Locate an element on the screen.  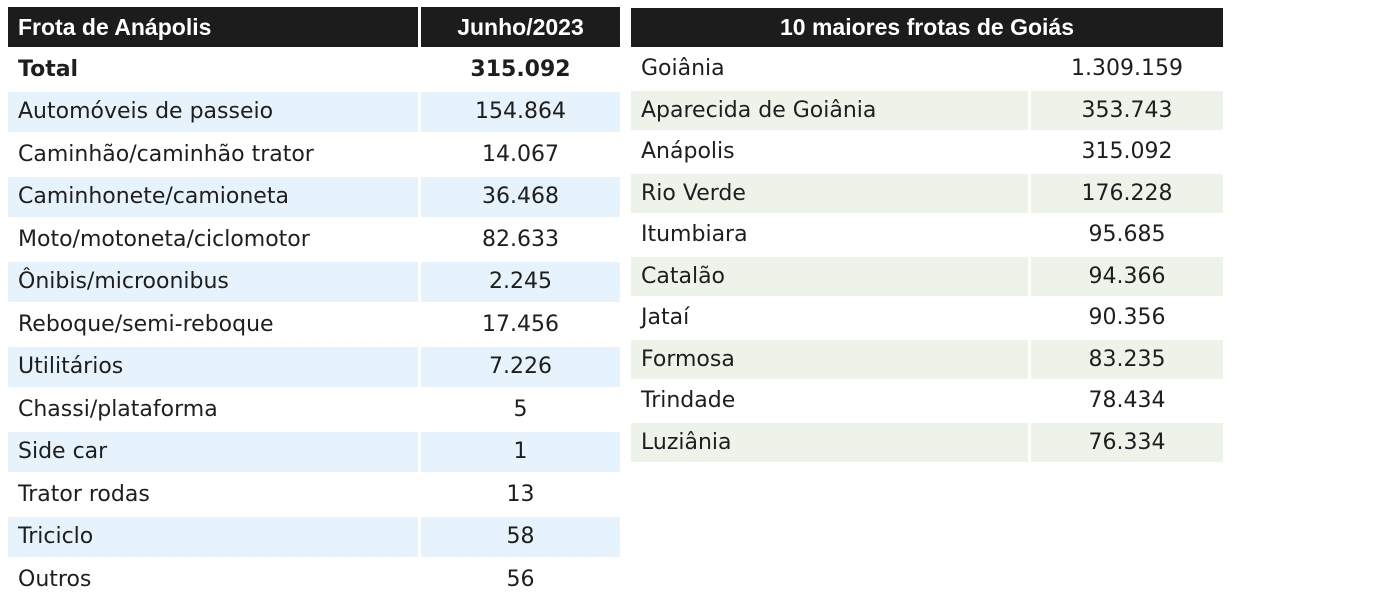
top10-row-city: Trindade is located at coordinates (831, 400).